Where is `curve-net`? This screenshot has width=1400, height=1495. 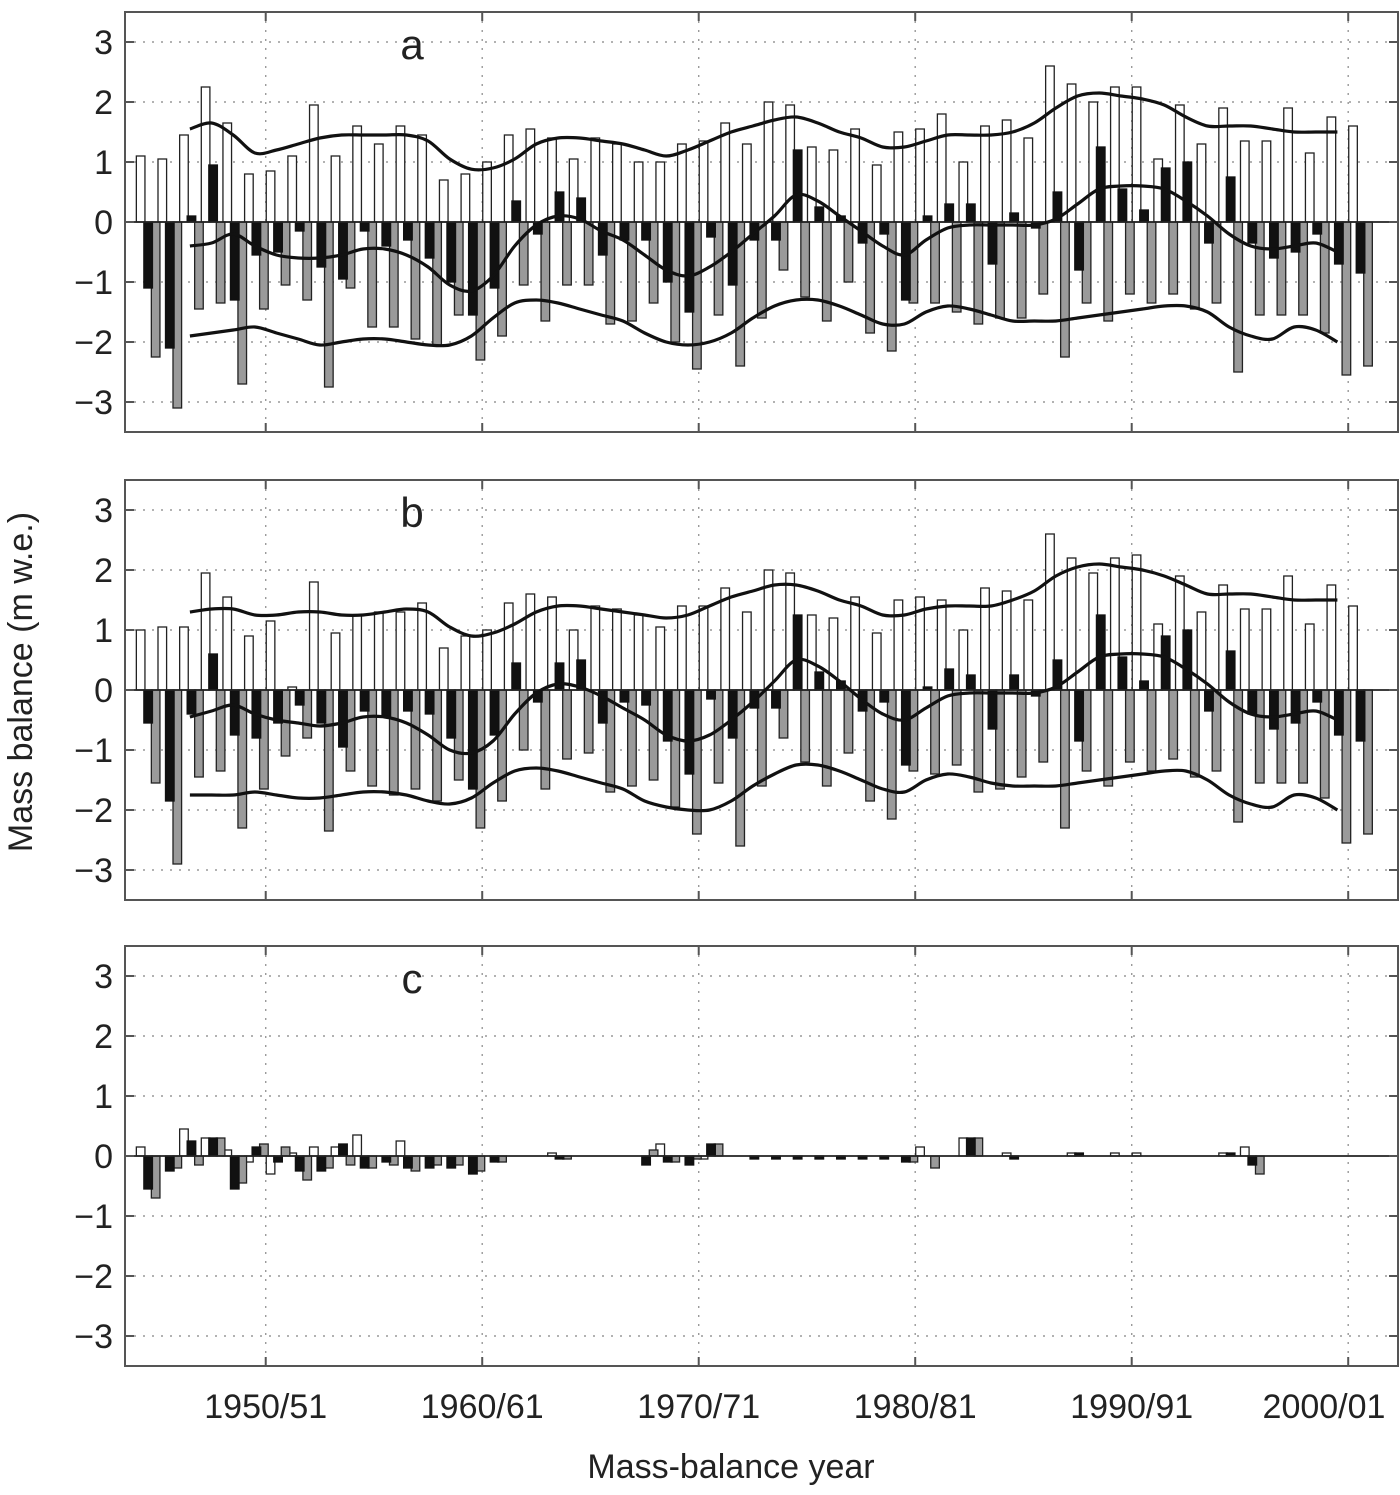 curve-net is located at coordinates (764, 704).